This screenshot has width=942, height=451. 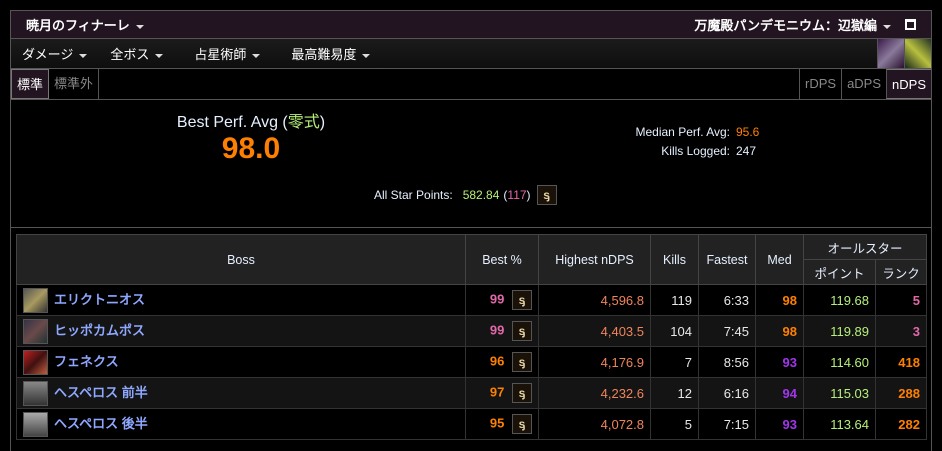 I want to click on boss-name: エリクトニオス, so click(x=100, y=299).